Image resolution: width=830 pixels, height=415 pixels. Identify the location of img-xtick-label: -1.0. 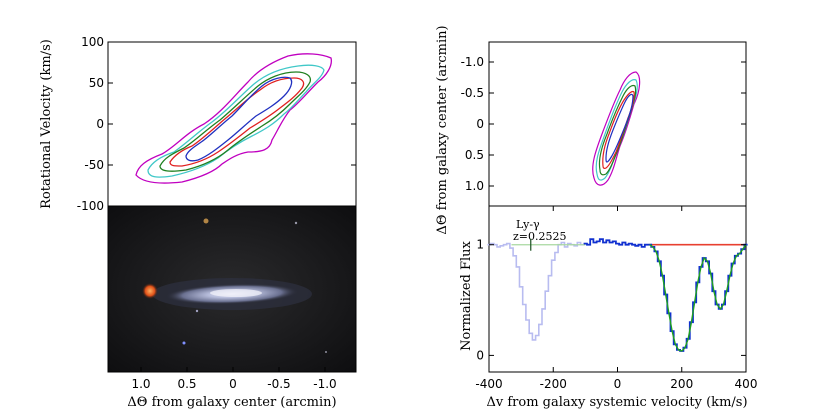
(324, 384).